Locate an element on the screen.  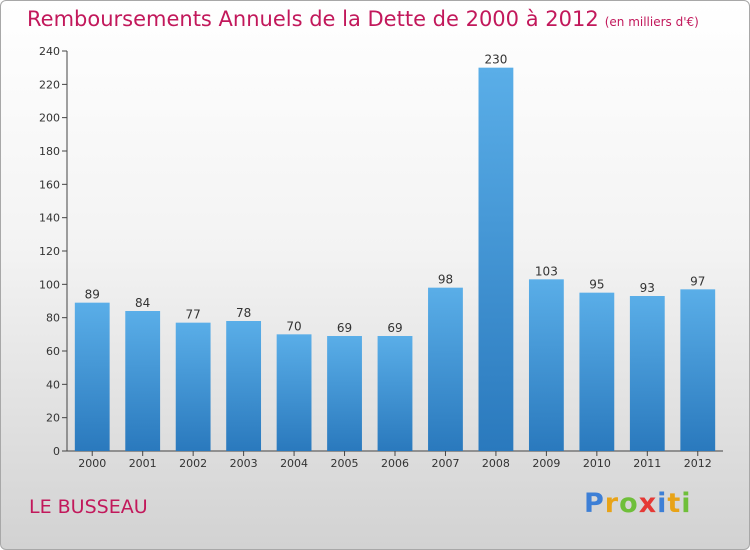
logo-letter: o is located at coordinates (629, 503).